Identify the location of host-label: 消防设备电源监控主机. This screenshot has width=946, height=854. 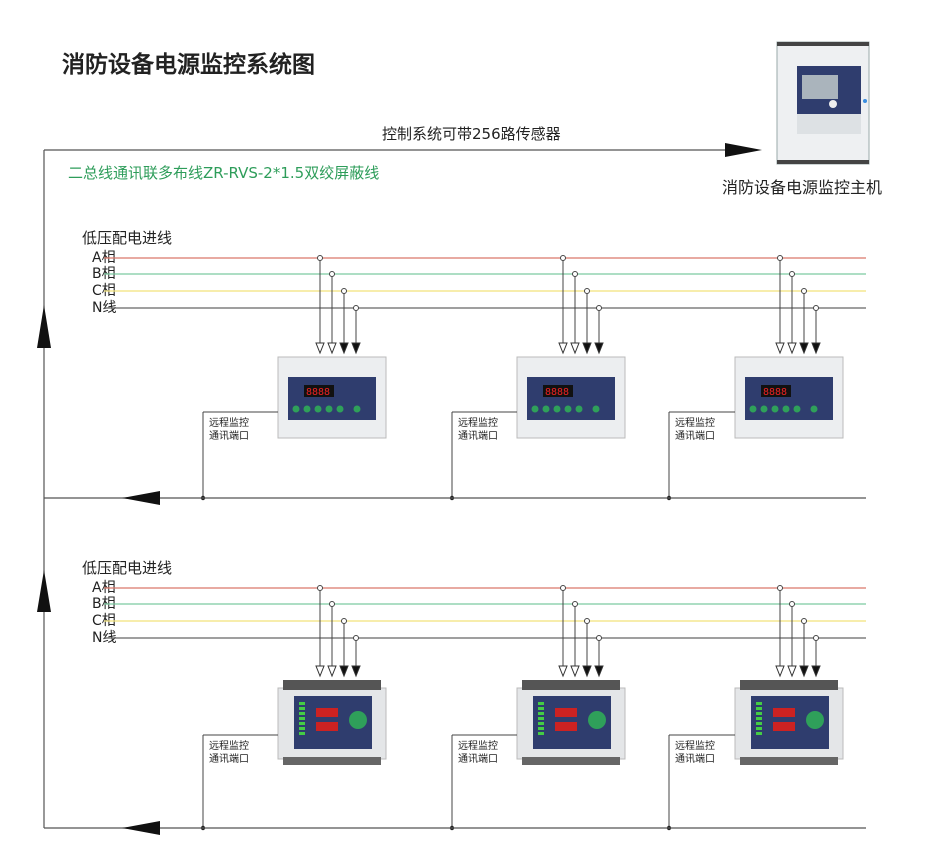
(802, 187).